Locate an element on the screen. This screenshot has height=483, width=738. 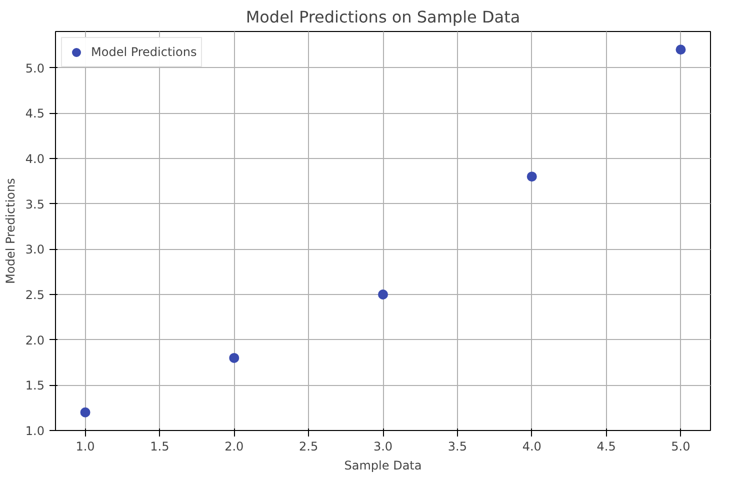
y-tick-label: 1.5 is located at coordinates (35, 385).